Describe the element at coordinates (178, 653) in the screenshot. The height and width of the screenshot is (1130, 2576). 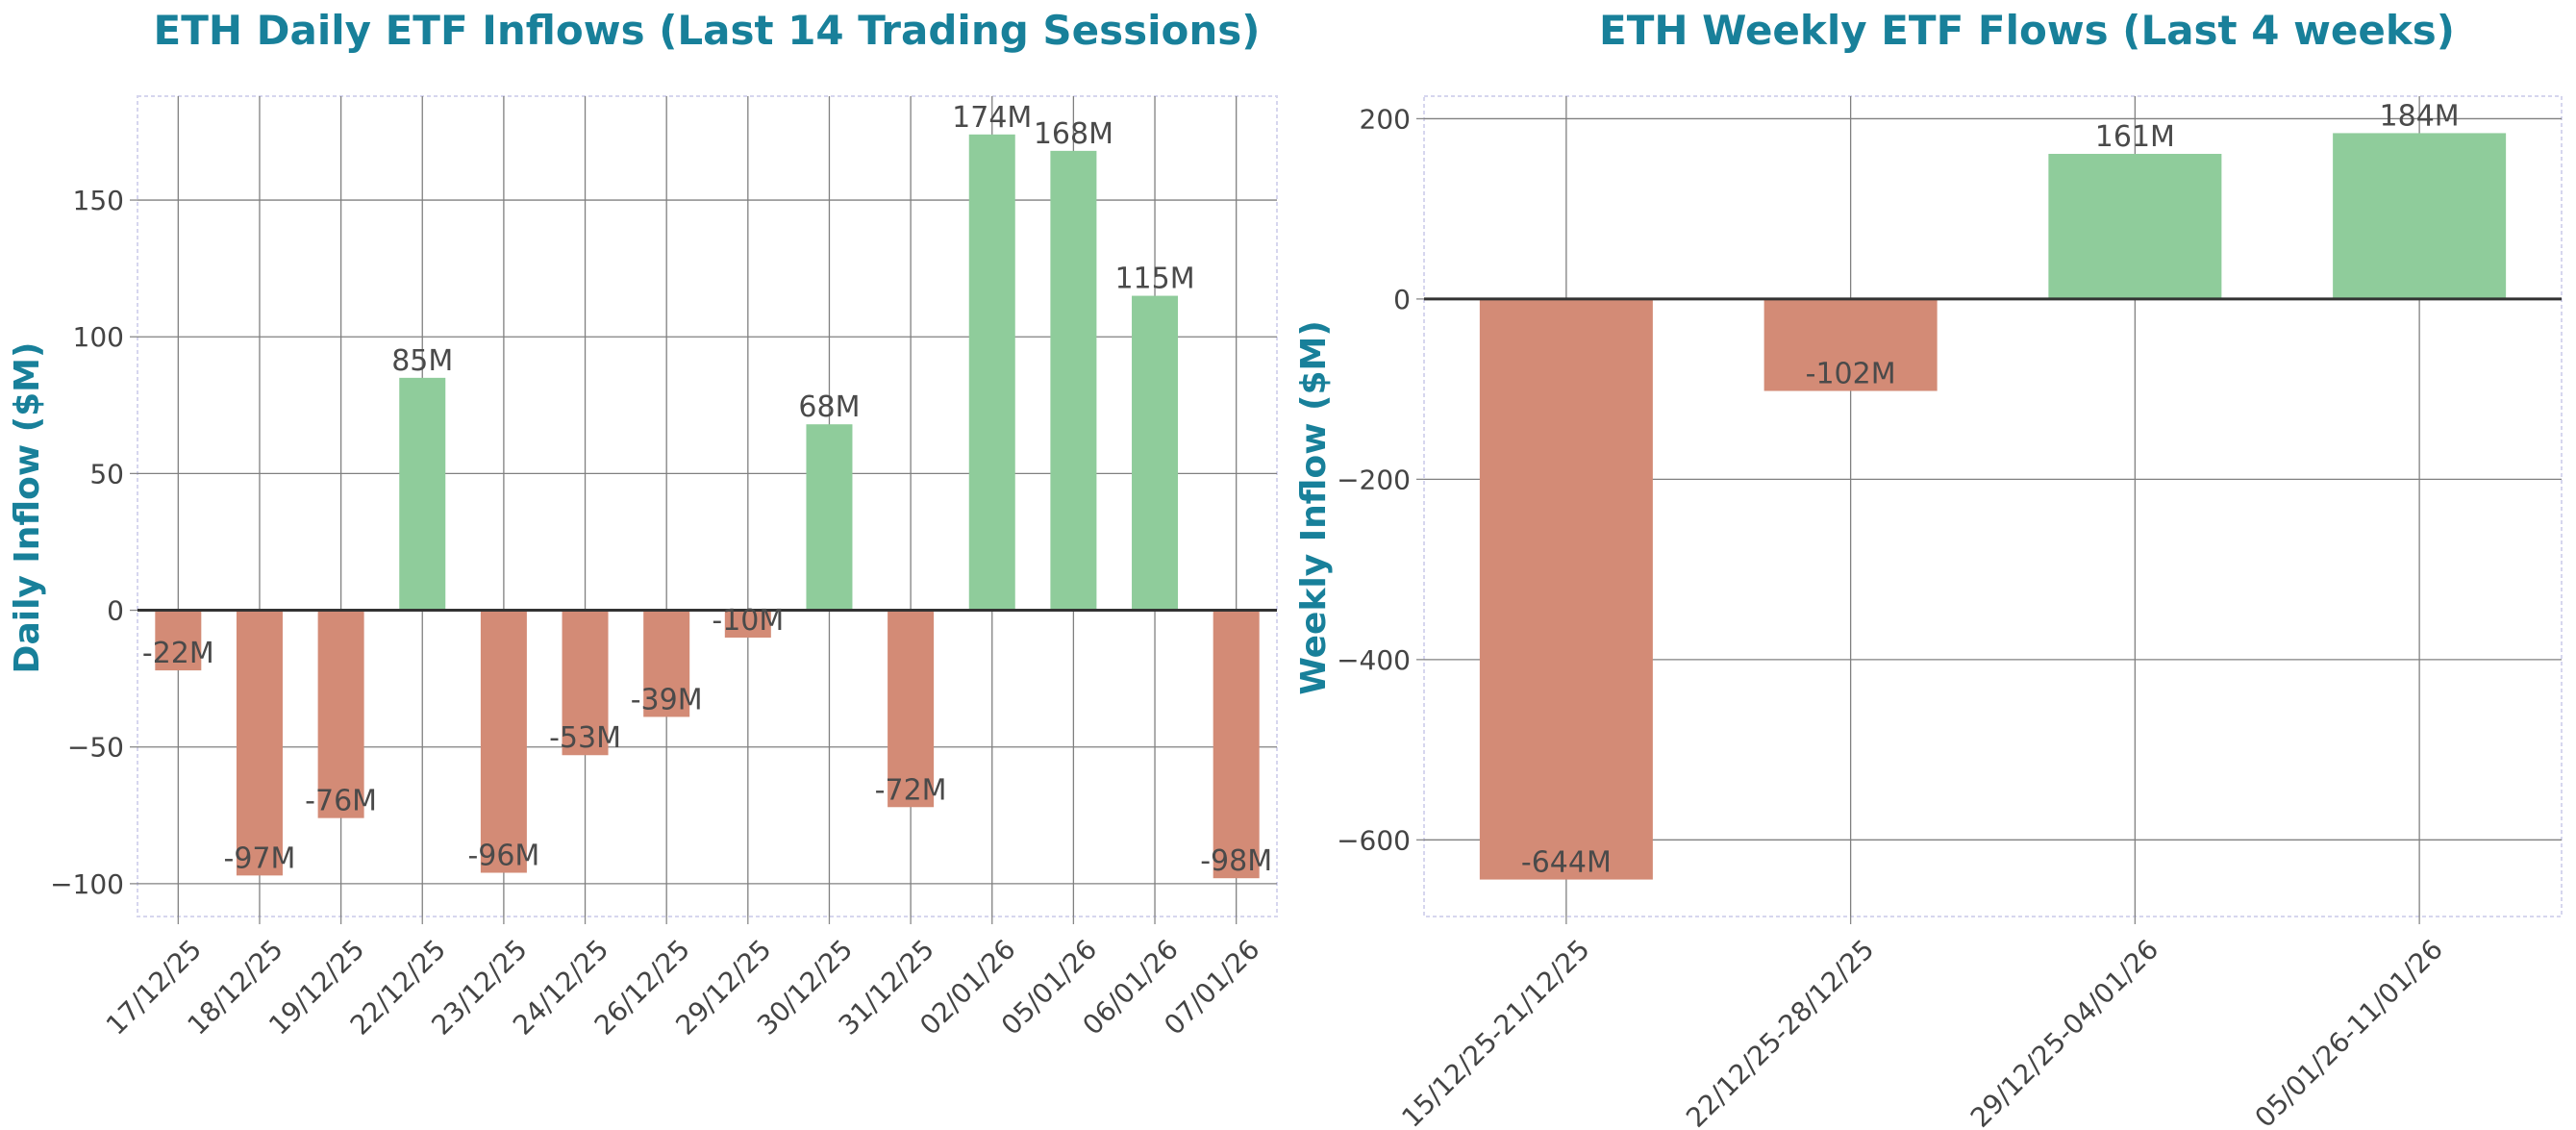
I see `data-label: -22M` at that location.